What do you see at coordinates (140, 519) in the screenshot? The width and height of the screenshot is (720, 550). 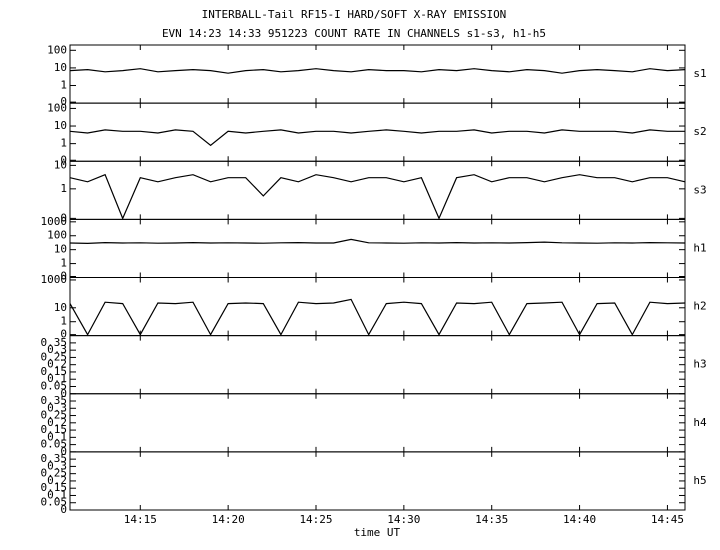 I see `x-tick-label: 14:15` at bounding box center [140, 519].